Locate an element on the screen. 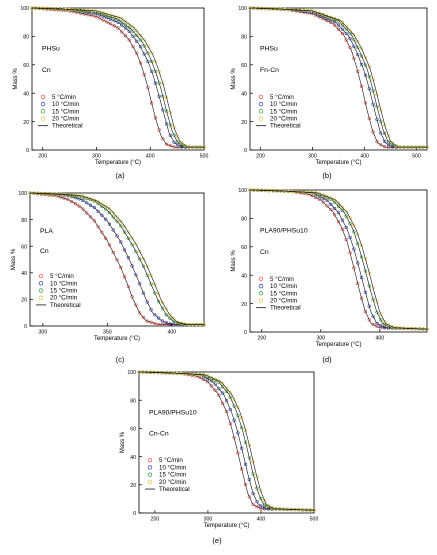  x-tick-label: 500 is located at coordinates (314, 520).